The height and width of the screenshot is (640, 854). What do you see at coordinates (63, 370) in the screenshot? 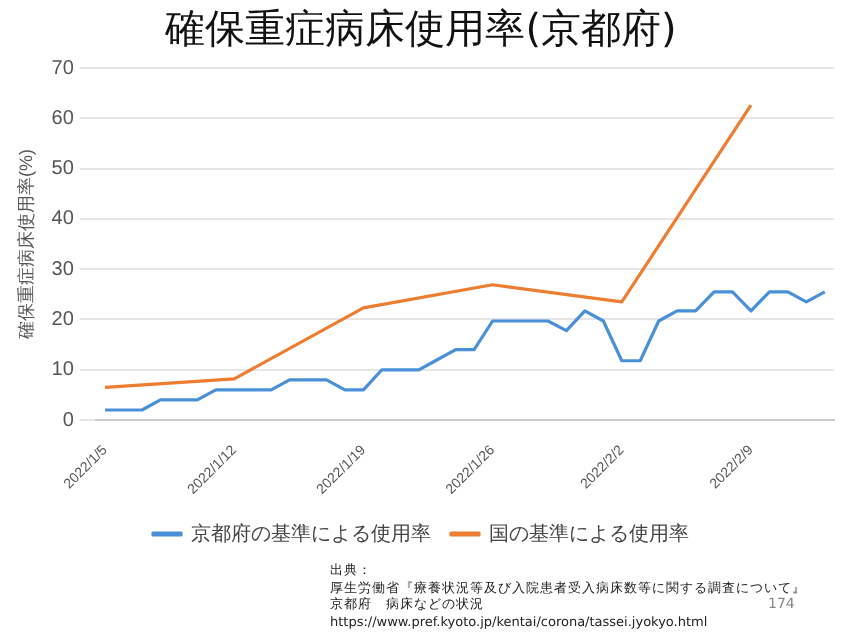
I see `y-tick-label: 10` at bounding box center [63, 370].